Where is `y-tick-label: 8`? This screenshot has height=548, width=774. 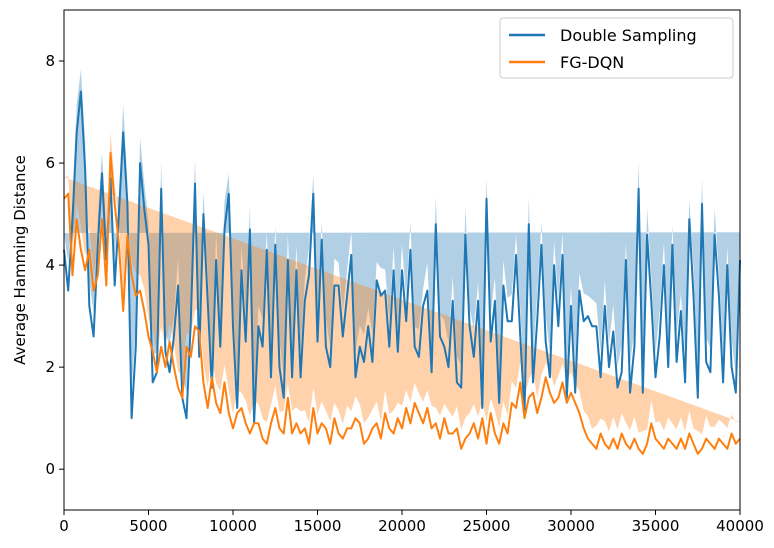 y-tick-label: 8 is located at coordinates (50, 61).